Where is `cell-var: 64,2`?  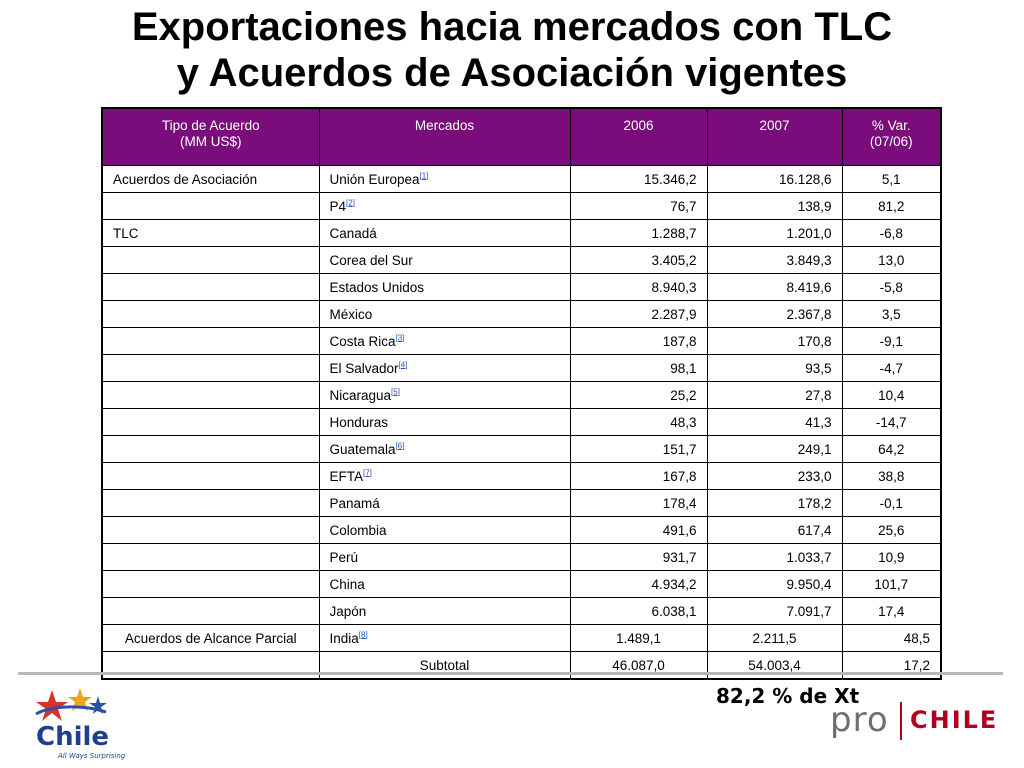
cell-var: 64,2 is located at coordinates (891, 449).